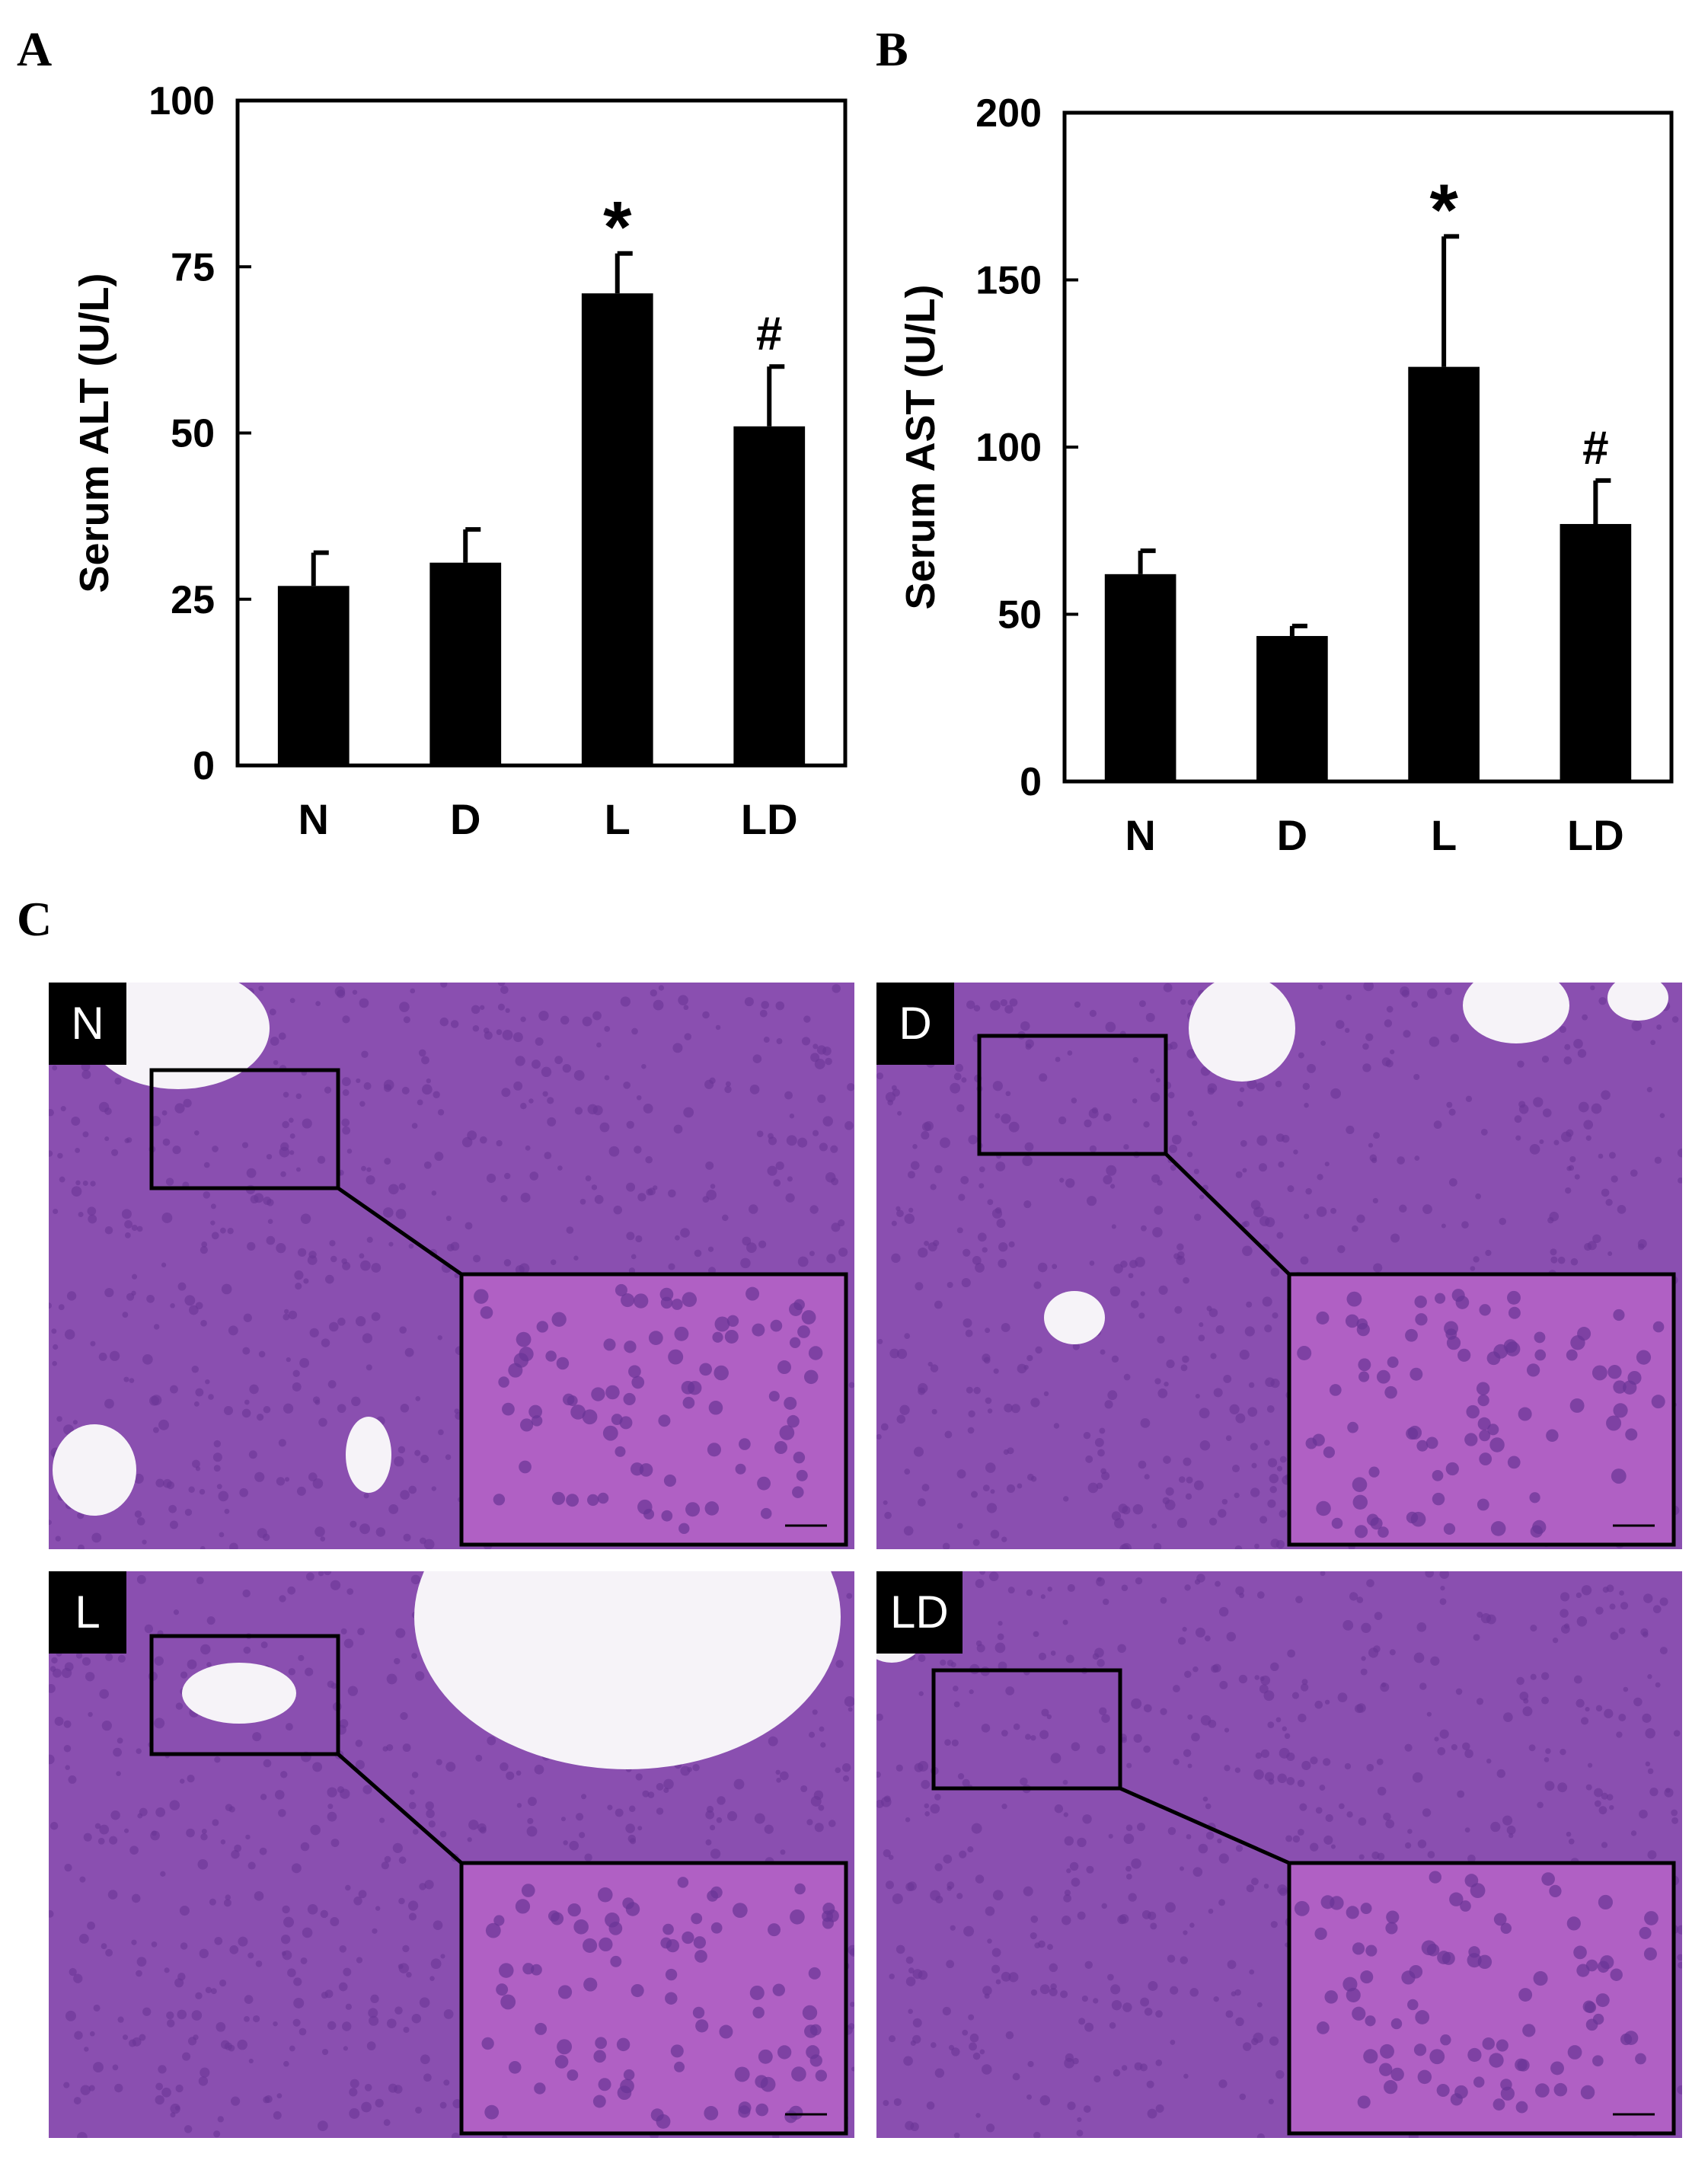 The image size is (1708, 2157). I want to click on micrograph-l-tissue, so click(451, 1854).